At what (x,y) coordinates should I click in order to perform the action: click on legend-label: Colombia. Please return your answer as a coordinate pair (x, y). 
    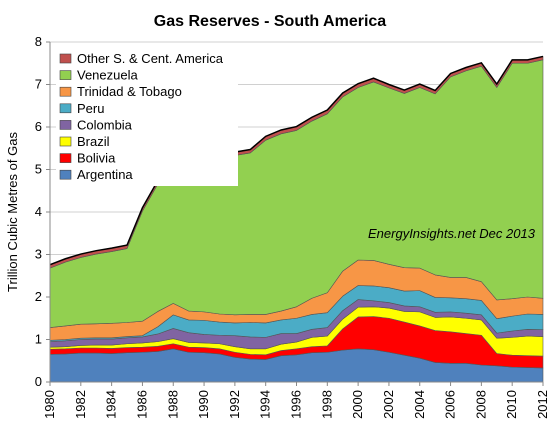
    Looking at the image, I should click on (105, 124).